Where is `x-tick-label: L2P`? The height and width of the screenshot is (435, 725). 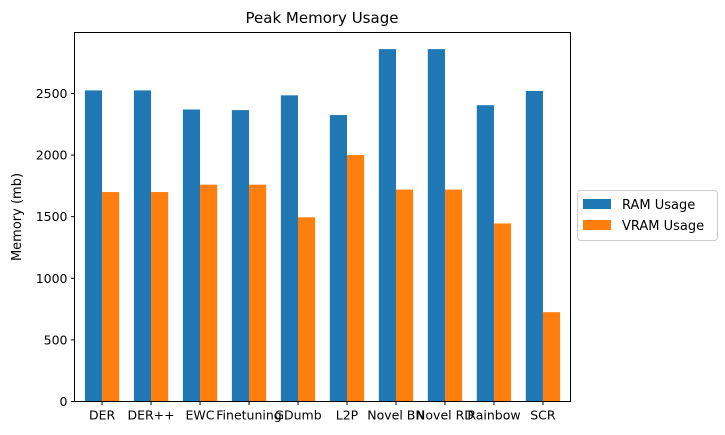
x-tick-label: L2P is located at coordinates (347, 415).